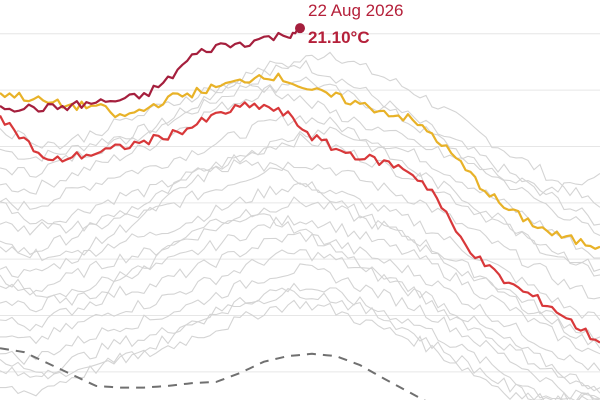  What do you see at coordinates (349, 24) in the screenshot?
I see `current-value-annotation: 22 Aug 2026 21.10°C` at bounding box center [349, 24].